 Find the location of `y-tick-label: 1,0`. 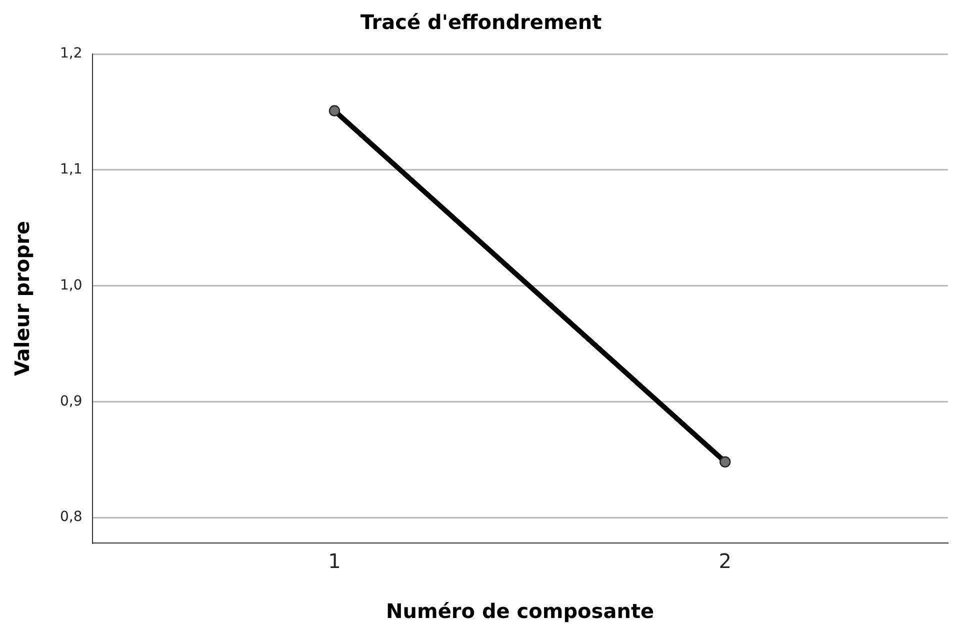

y-tick-label: 1,0 is located at coordinates (71, 285).